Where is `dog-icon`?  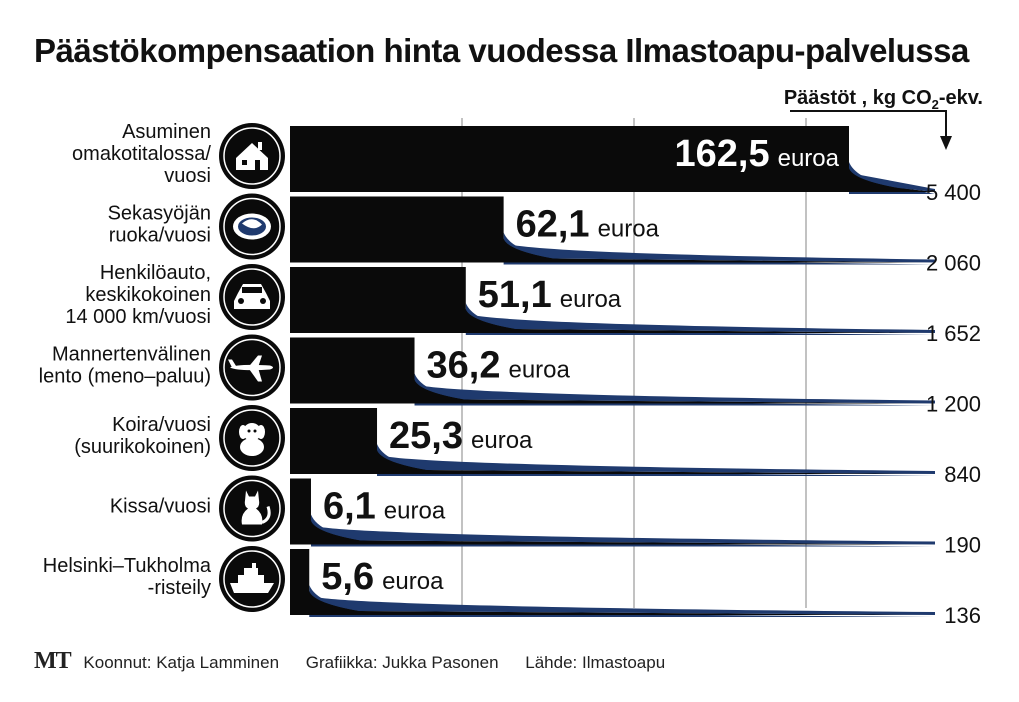 dog-icon is located at coordinates (252, 438).